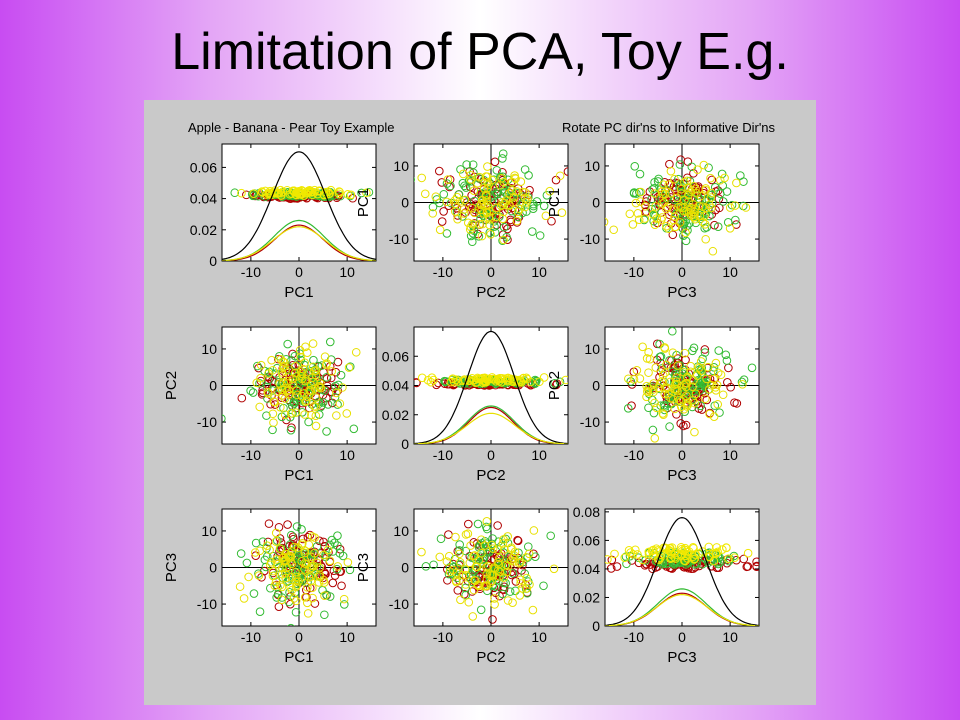 This screenshot has width=960, height=720. What do you see at coordinates (491, 272) in the screenshot?
I see `x-tick-label: 0` at bounding box center [491, 272].